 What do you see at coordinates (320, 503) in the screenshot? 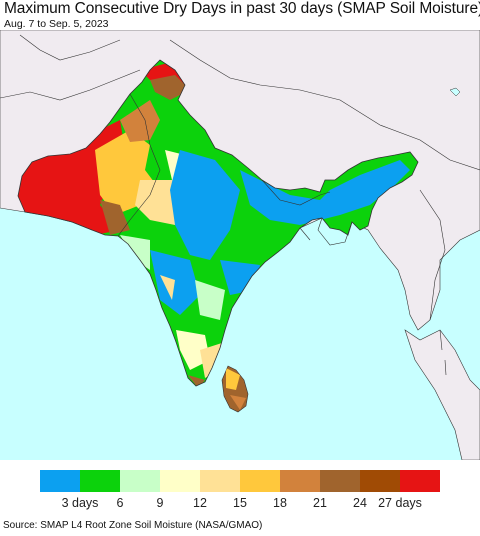
I see `legend-tick-label: 21` at bounding box center [320, 503].